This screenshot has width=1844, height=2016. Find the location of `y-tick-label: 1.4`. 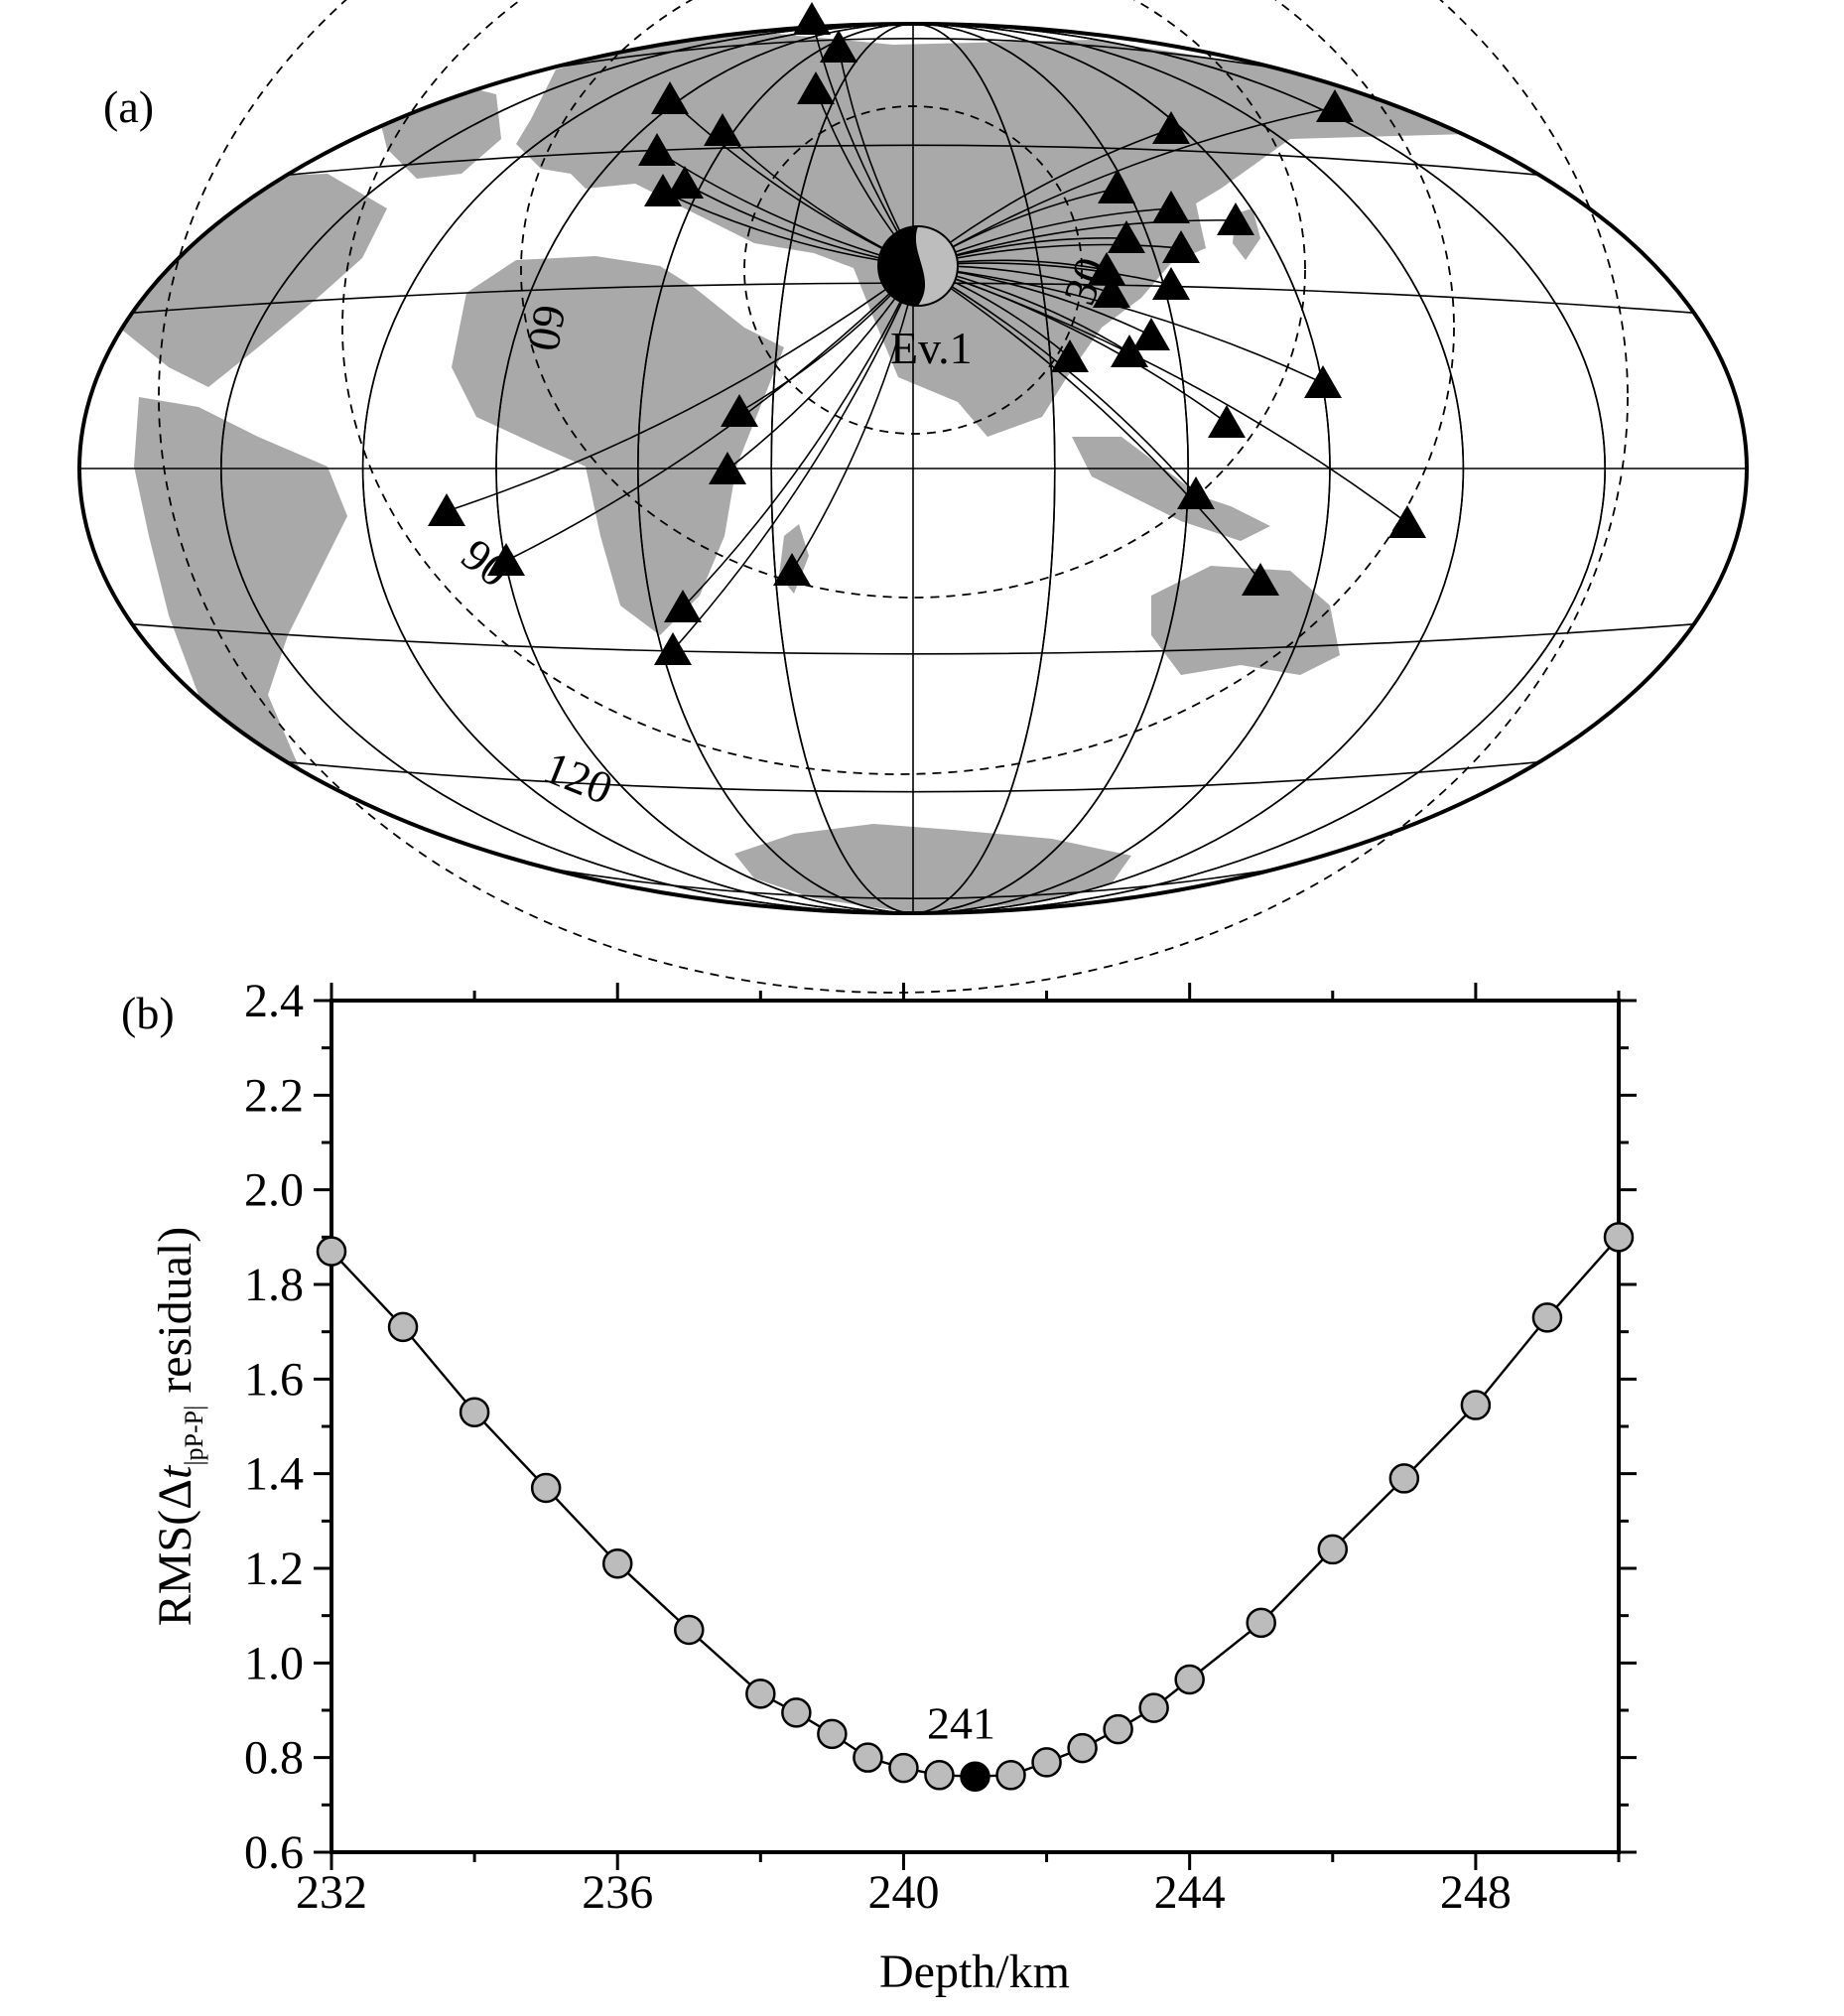

y-tick-label: 1.4 is located at coordinates (274, 1475).